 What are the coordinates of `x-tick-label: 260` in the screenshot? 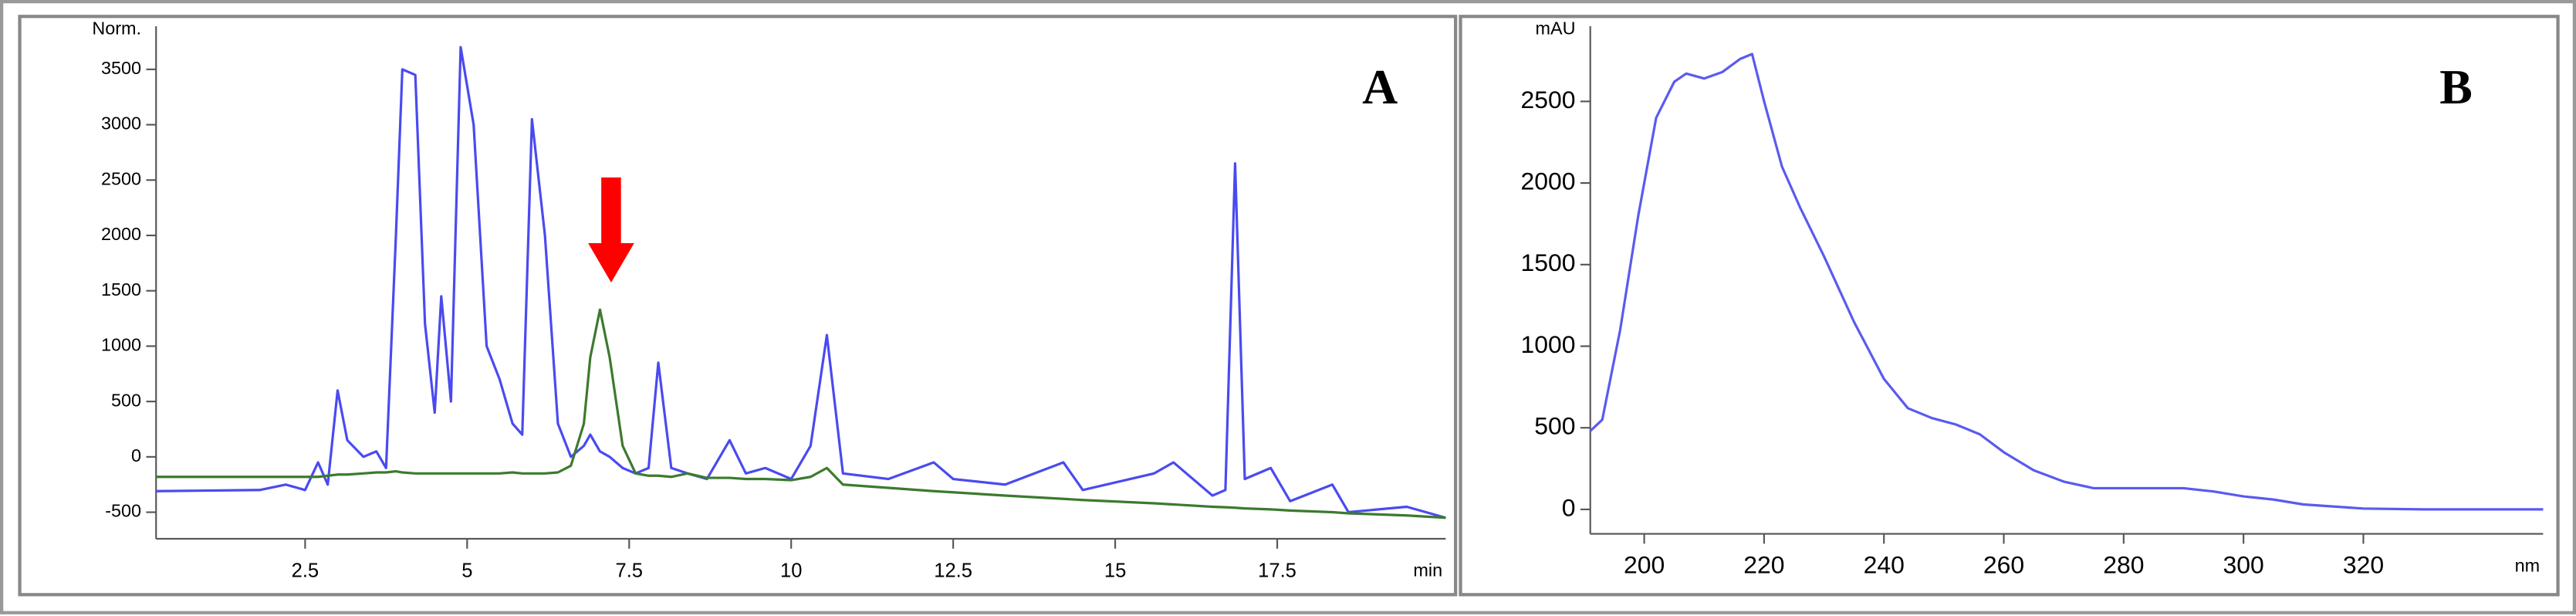 It's located at (2003, 565).